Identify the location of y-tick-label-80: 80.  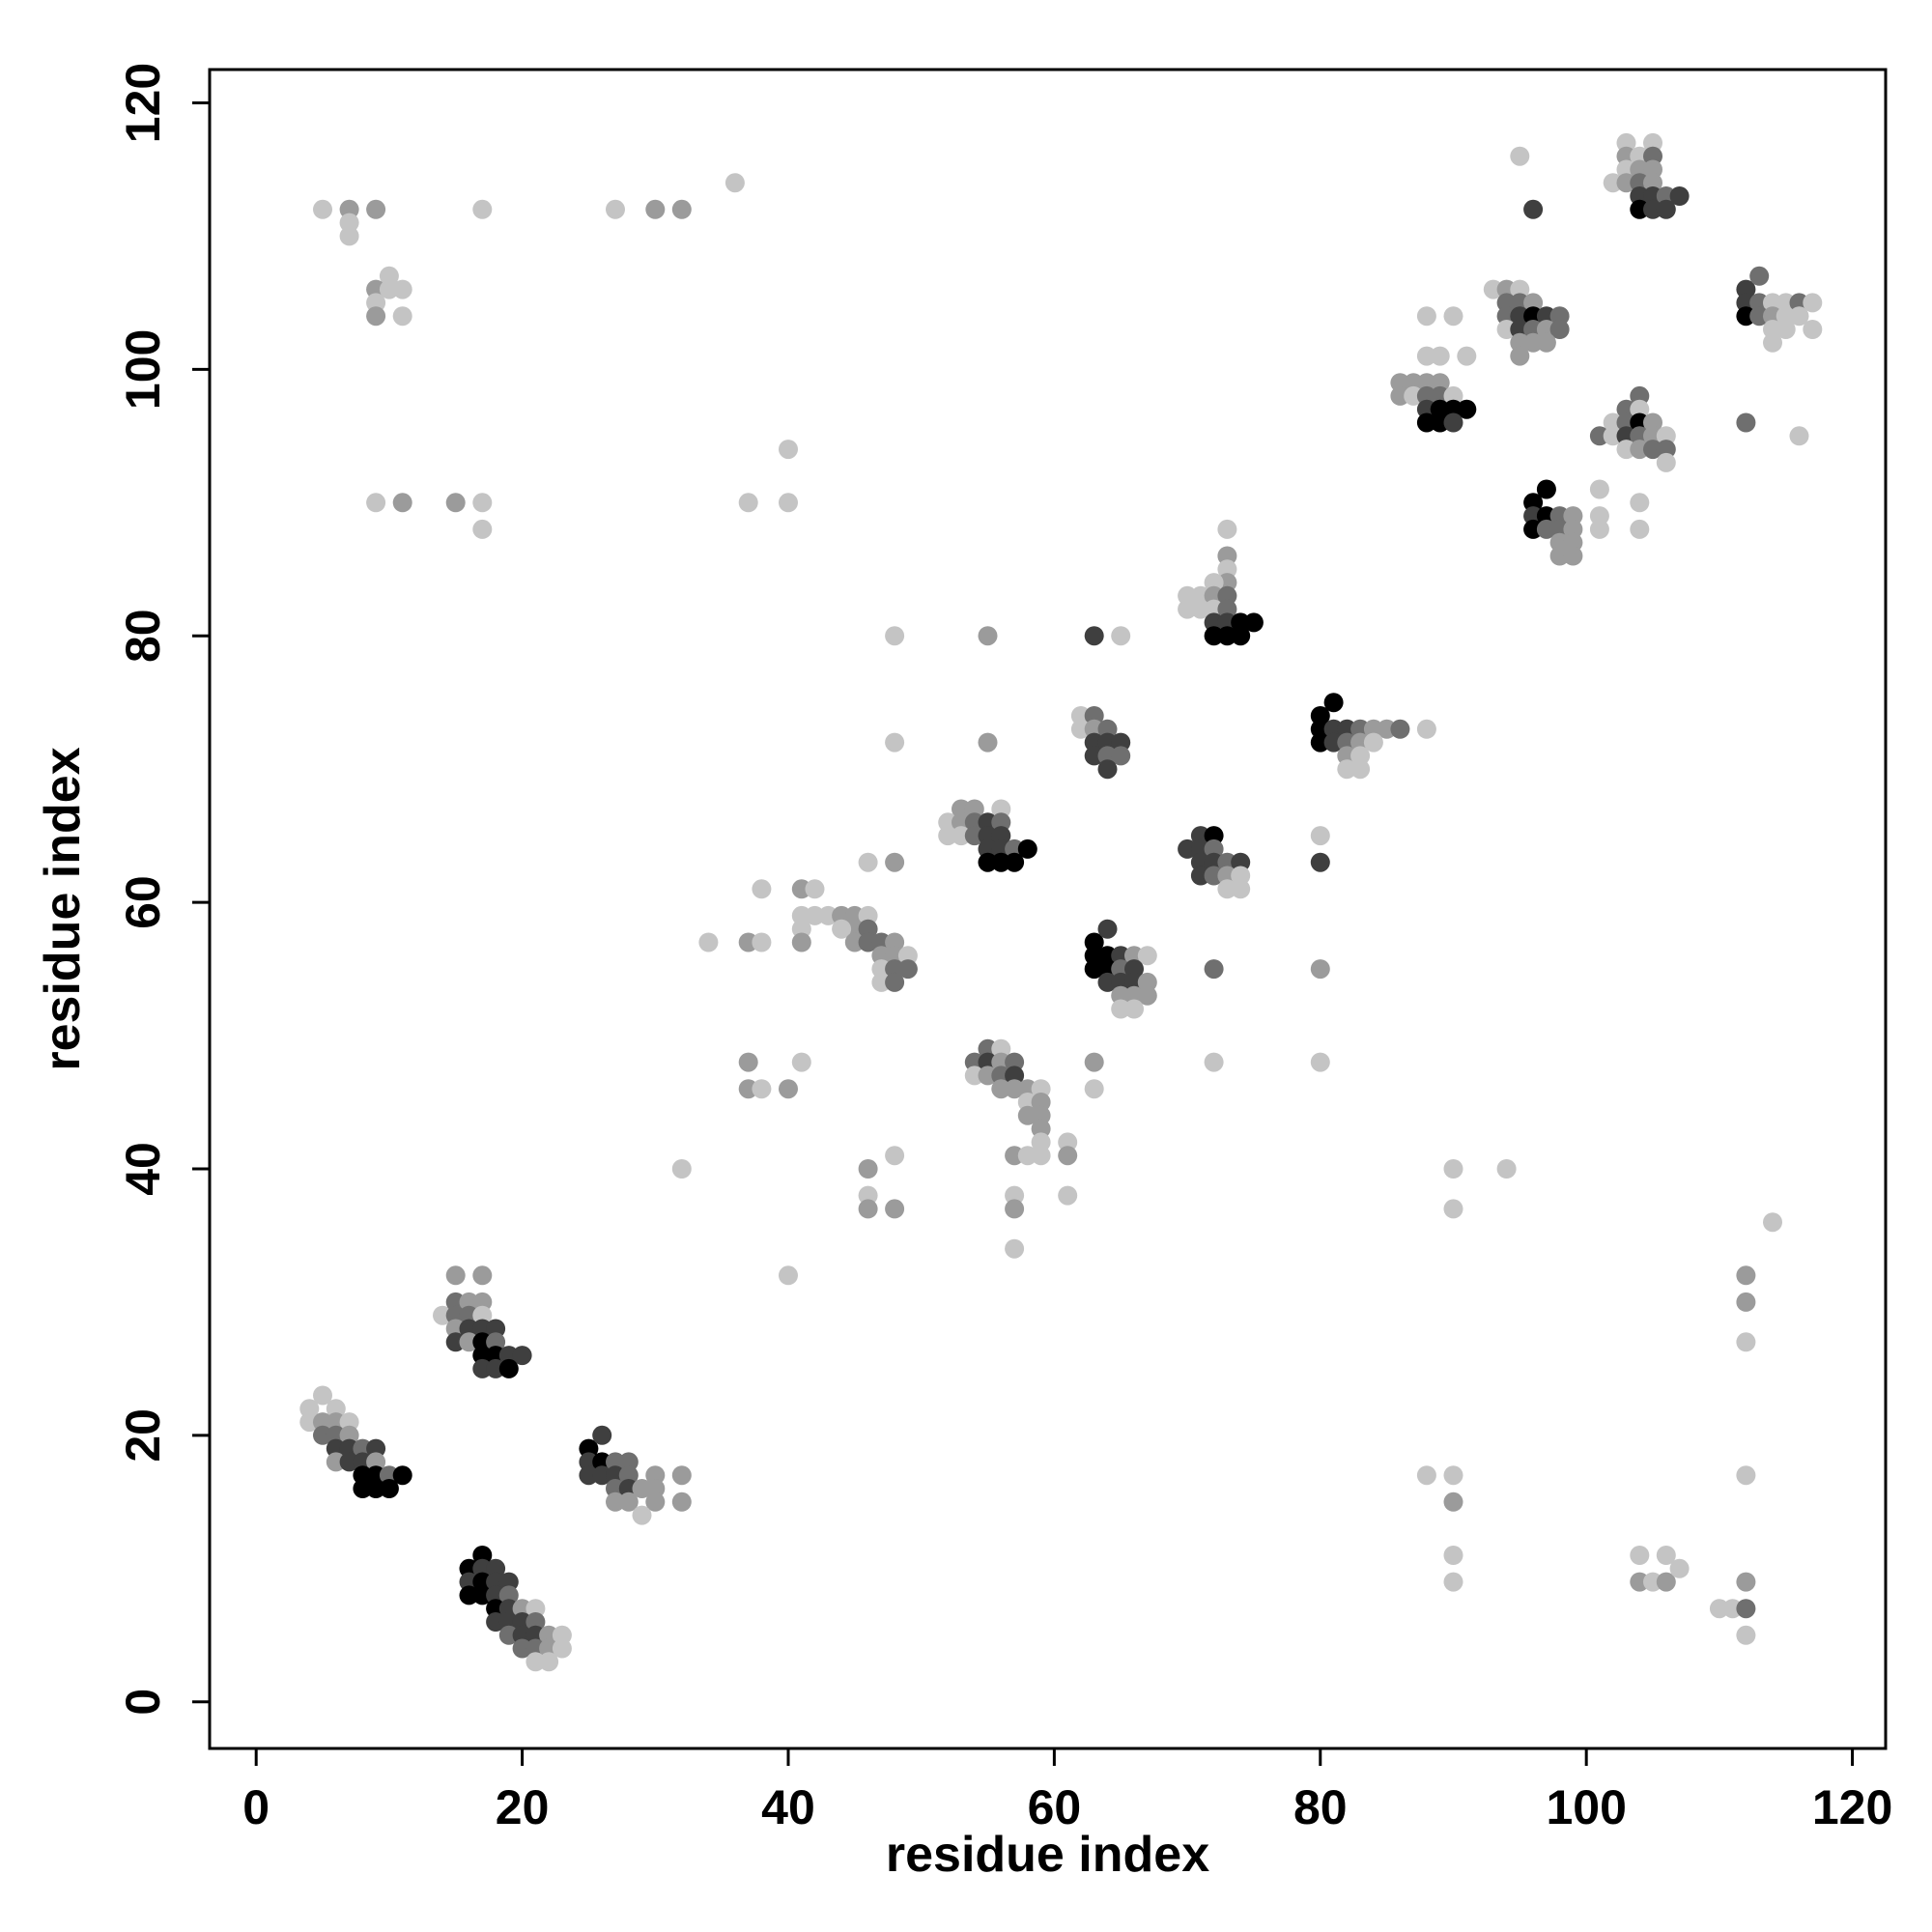
(143, 636).